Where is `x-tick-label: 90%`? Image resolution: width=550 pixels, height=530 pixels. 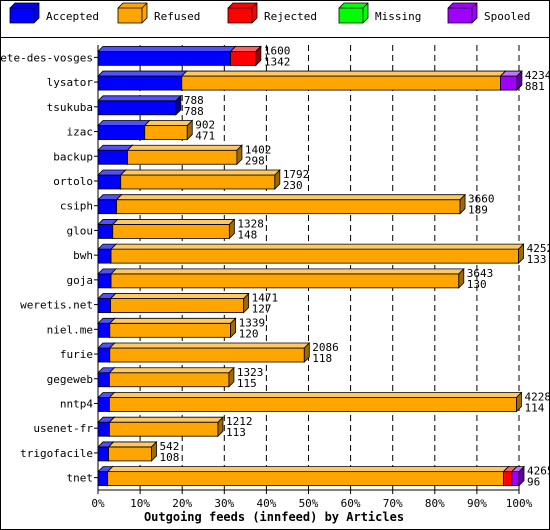
x-tick-label: 90% is located at coordinates (477, 503).